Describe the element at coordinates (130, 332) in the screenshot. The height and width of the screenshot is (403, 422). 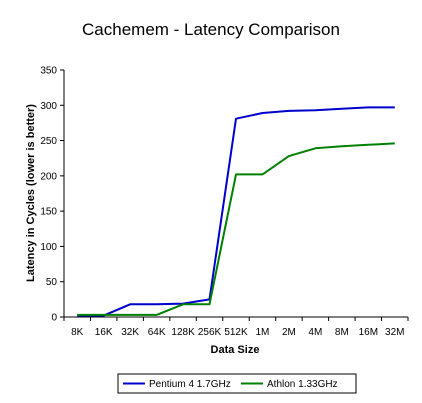
I see `x-tick-label: 32K` at that location.